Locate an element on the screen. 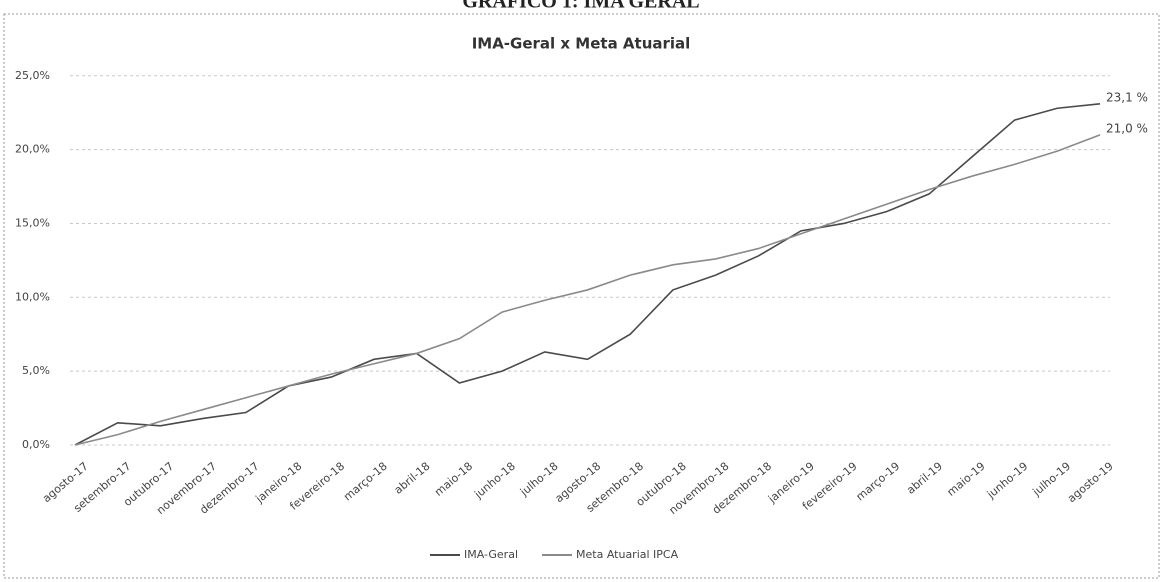 The width and height of the screenshot is (1163, 582). y-tick-label: 10,0% is located at coordinates (32, 296).